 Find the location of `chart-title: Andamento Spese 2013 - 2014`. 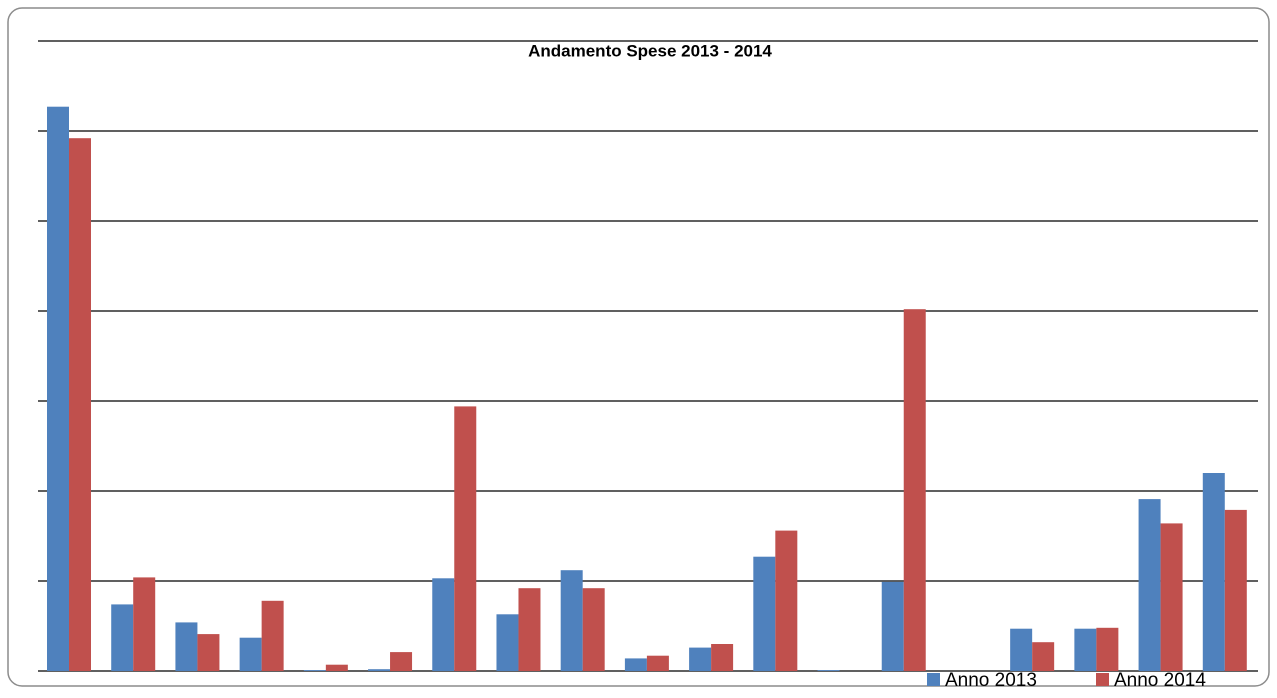

chart-title: Andamento Spese 2013 - 2014 is located at coordinates (650, 50).